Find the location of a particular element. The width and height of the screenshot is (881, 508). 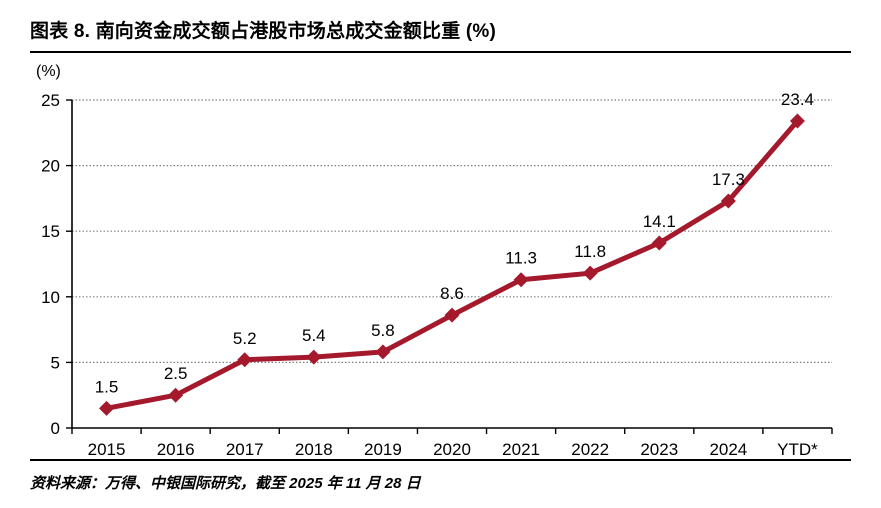

y-axis-unit-label: (%) is located at coordinates (48, 71).